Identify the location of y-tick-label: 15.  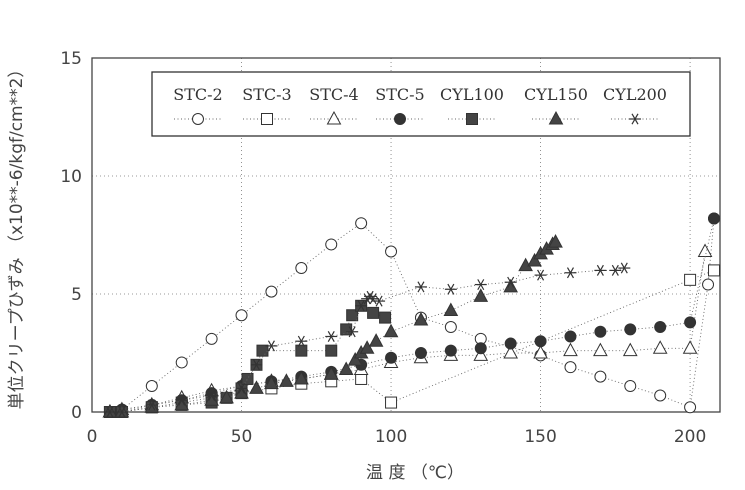
(71, 59).